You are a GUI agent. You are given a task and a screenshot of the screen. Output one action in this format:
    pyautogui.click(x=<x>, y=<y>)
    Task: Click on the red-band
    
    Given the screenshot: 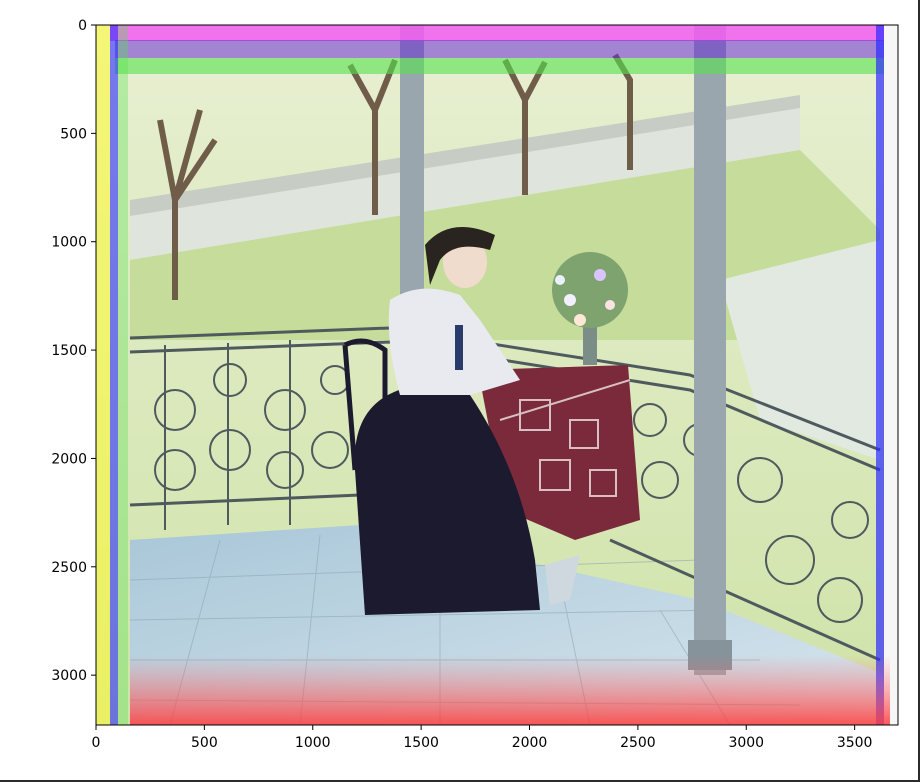 What is the action you would take?
    pyautogui.click(x=510, y=690)
    